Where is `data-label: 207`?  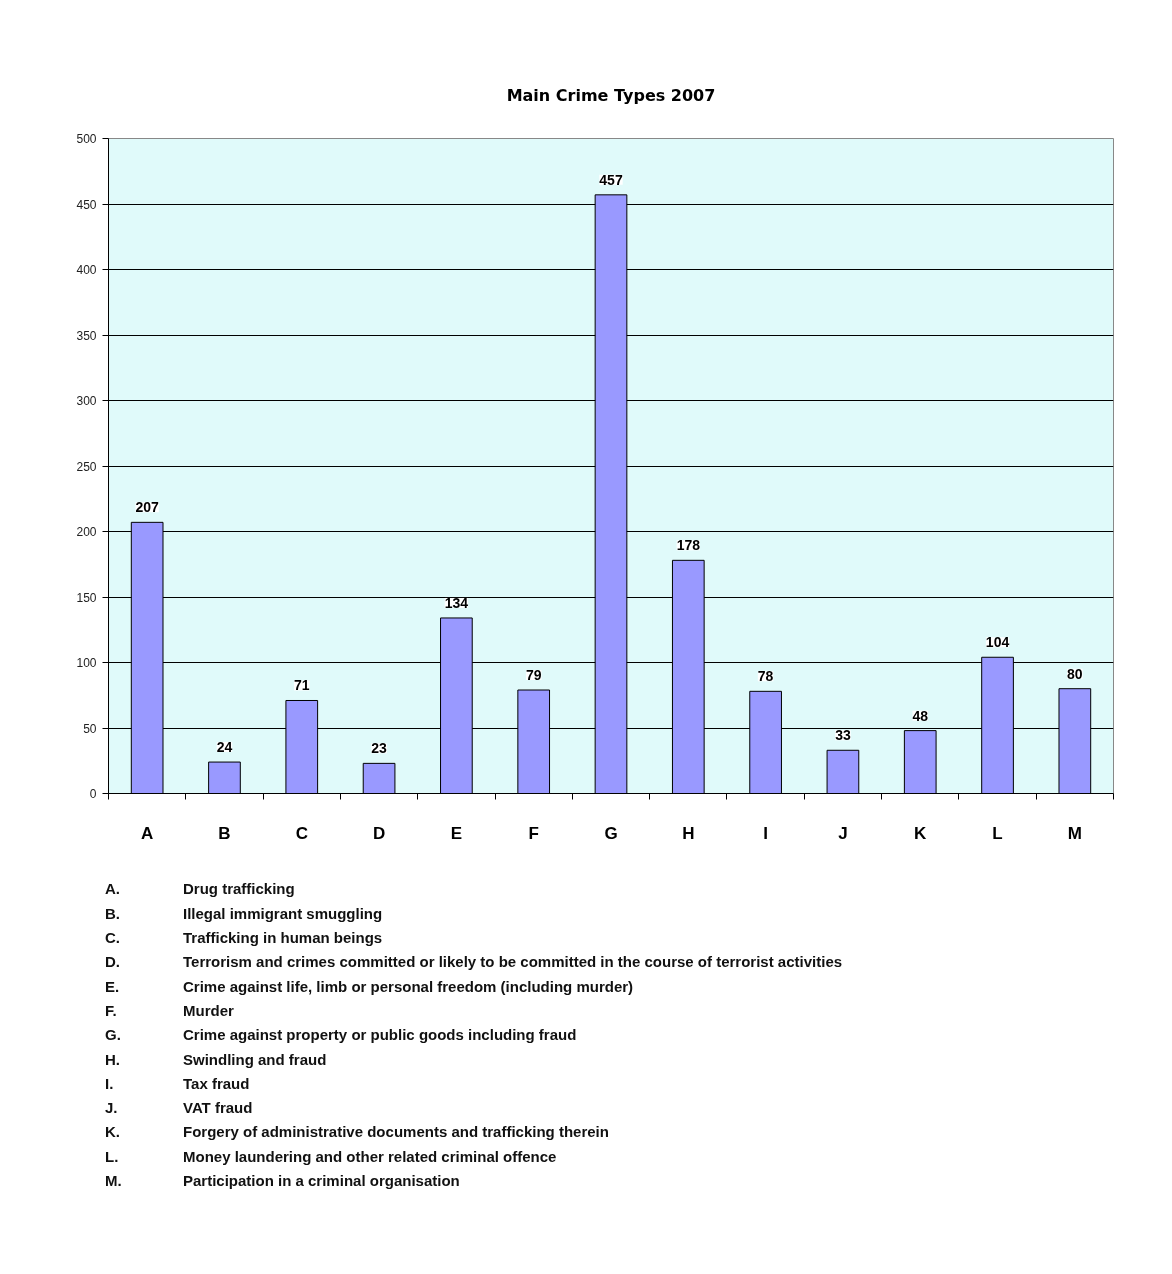
data-label: 207 is located at coordinates (147, 507).